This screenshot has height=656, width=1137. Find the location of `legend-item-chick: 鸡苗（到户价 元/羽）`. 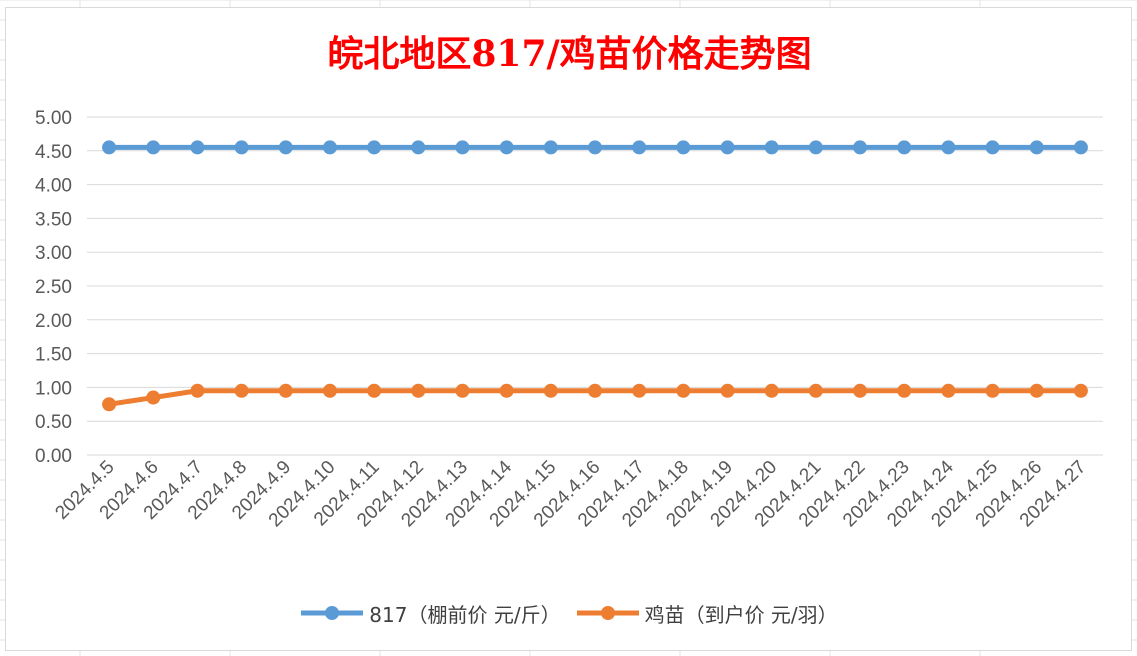

legend-item-chick: 鸡苗（到户价 元/羽） is located at coordinates (707, 613).